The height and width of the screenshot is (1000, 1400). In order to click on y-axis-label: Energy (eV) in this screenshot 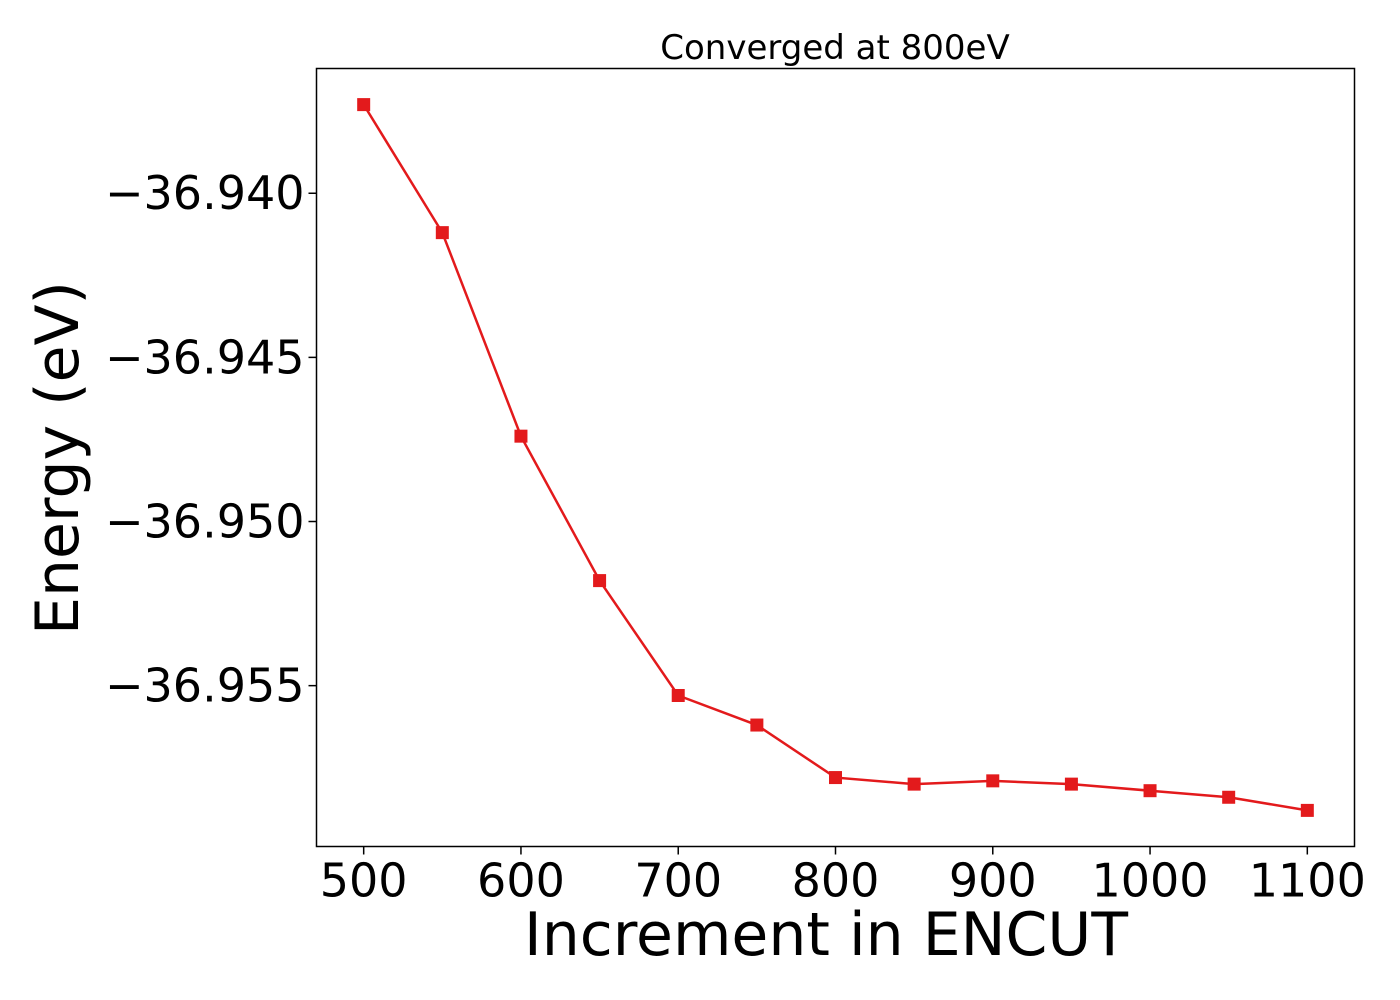, I will do `click(58, 458)`.